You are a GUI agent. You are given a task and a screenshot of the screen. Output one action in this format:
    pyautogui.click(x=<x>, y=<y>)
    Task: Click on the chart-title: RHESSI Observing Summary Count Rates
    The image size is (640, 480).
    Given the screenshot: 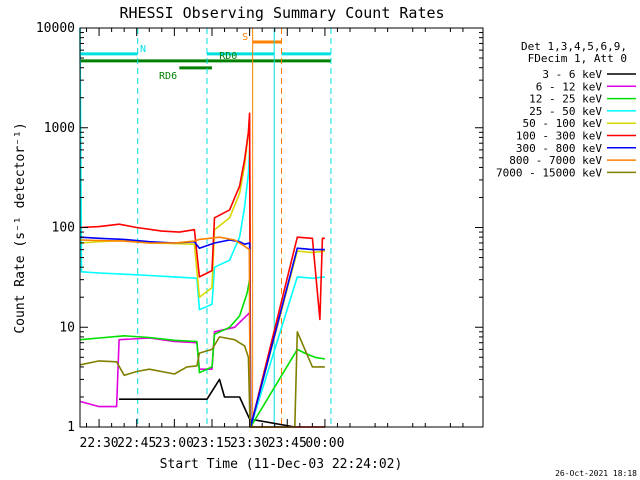 What is the action you would take?
    pyautogui.click(x=281, y=13)
    